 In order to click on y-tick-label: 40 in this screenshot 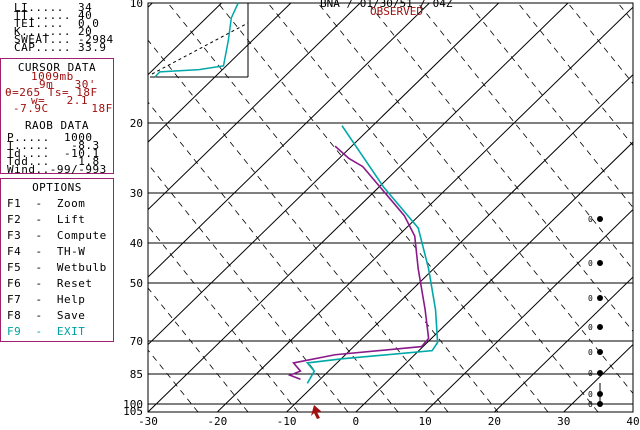, I will do `click(136, 243)`.